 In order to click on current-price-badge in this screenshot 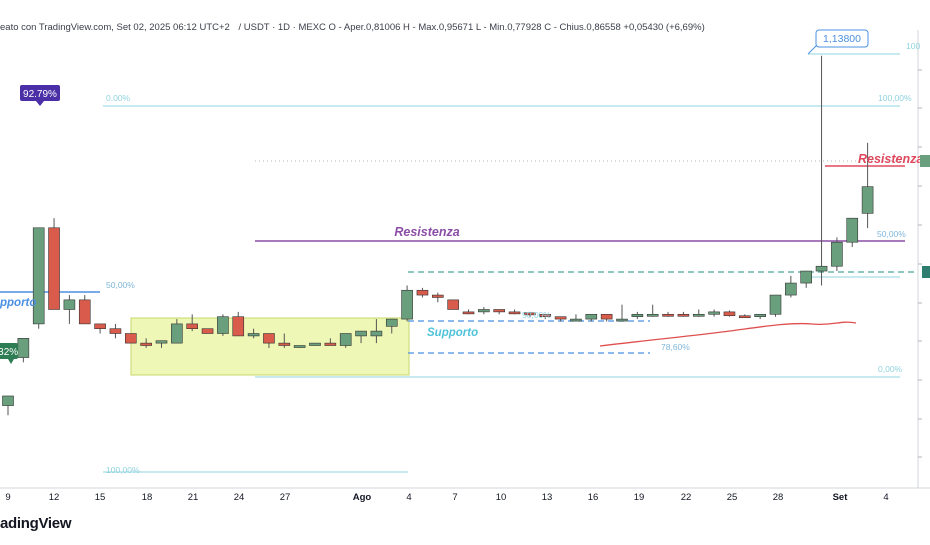, I will do `click(925, 161)`.